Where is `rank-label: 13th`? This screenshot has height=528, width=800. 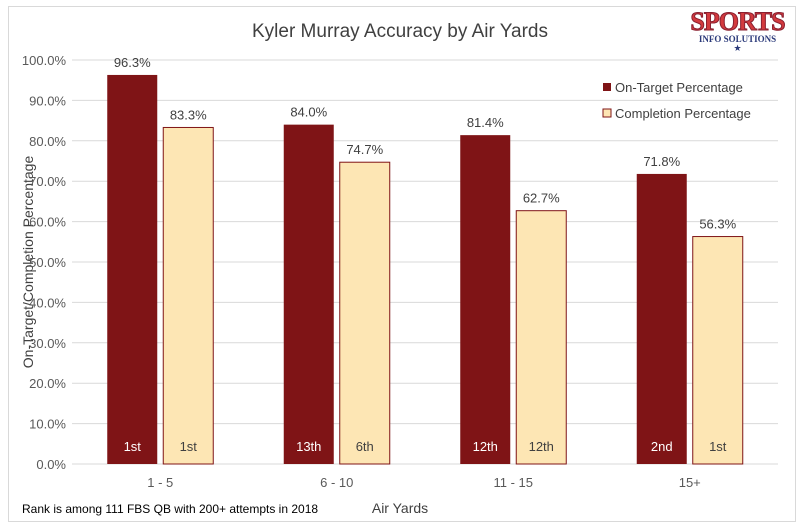 rank-label: 13th is located at coordinates (308, 446).